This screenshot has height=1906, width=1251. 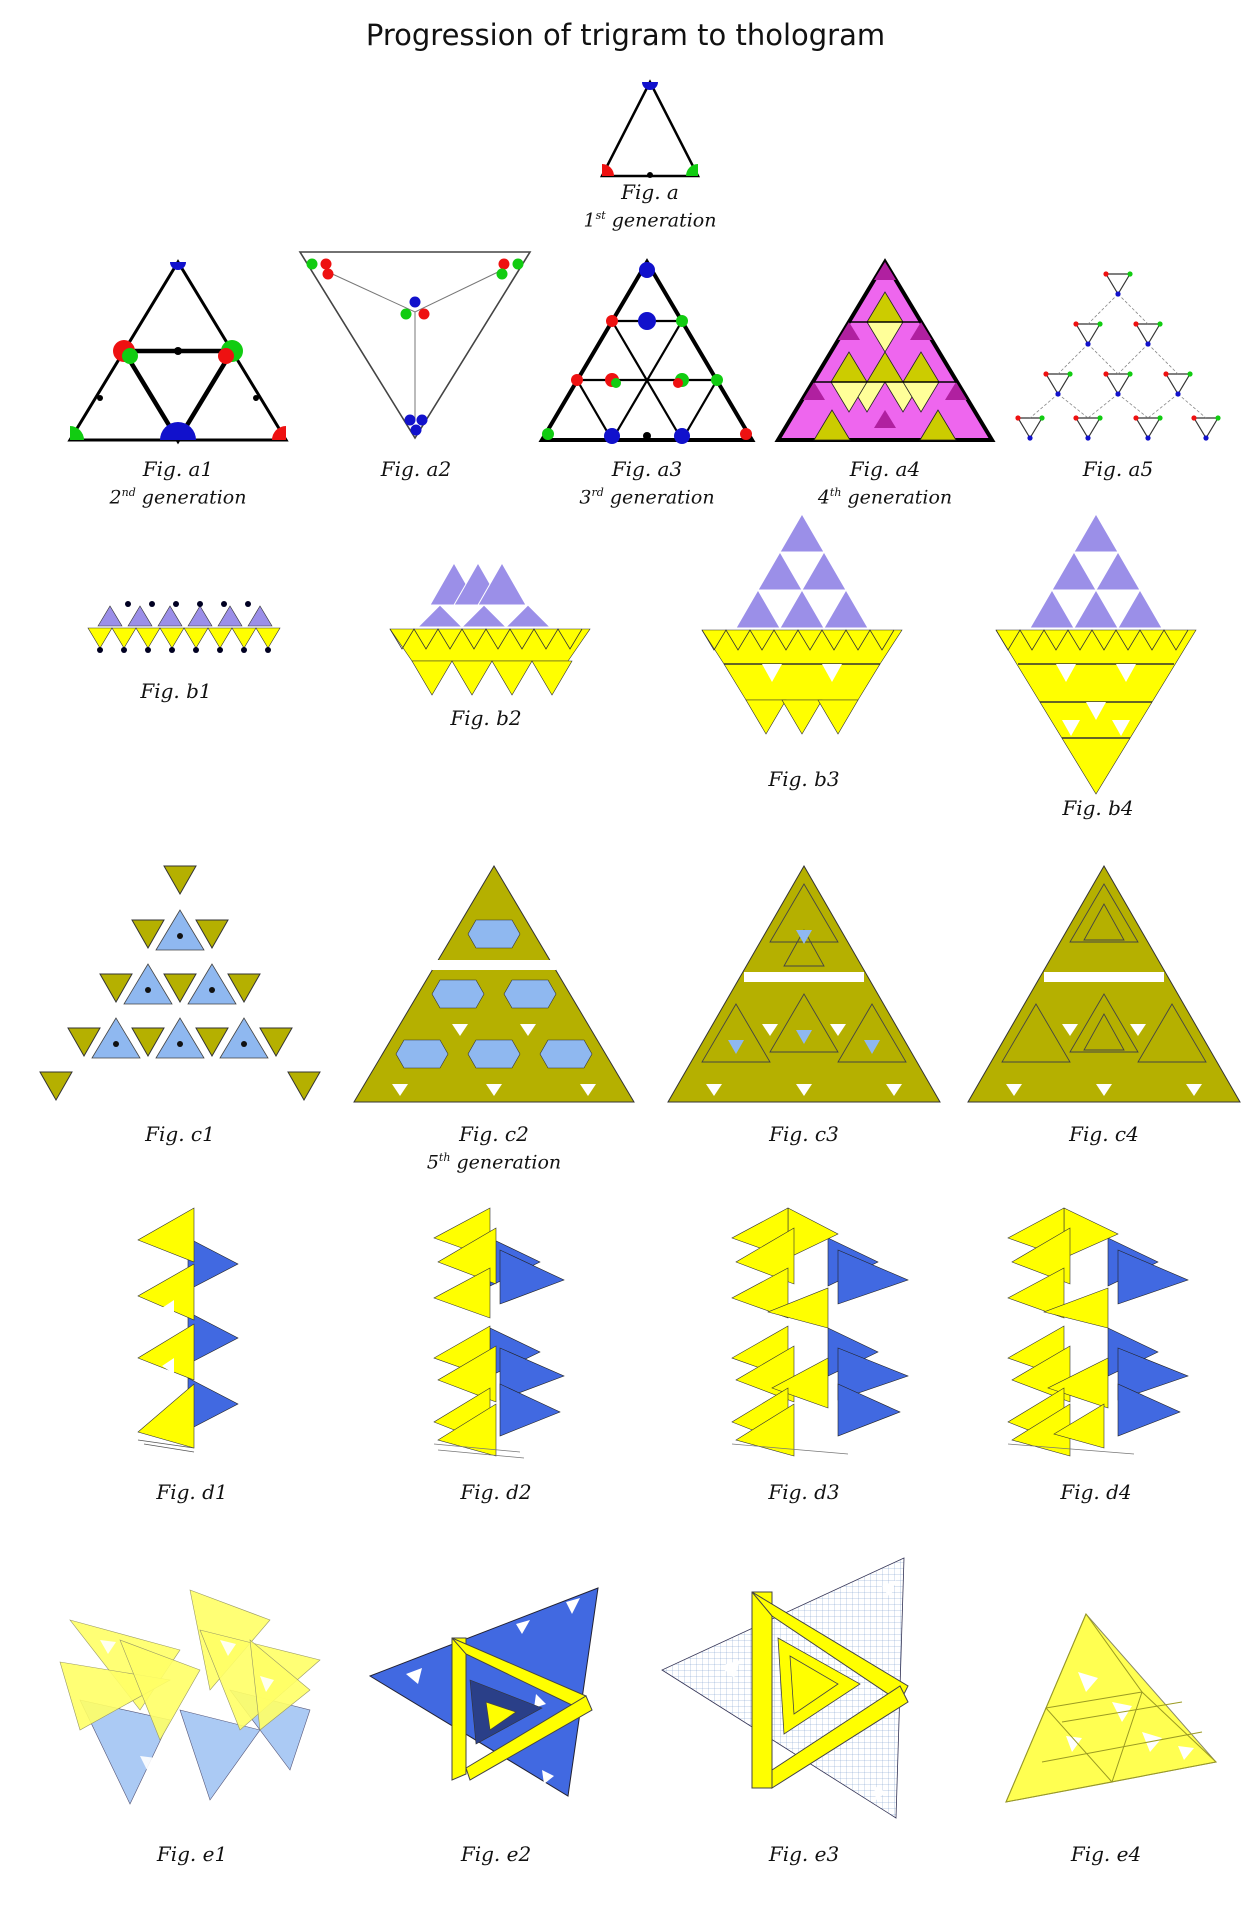 I want to click on gen-number: 2, so click(x=115, y=497).